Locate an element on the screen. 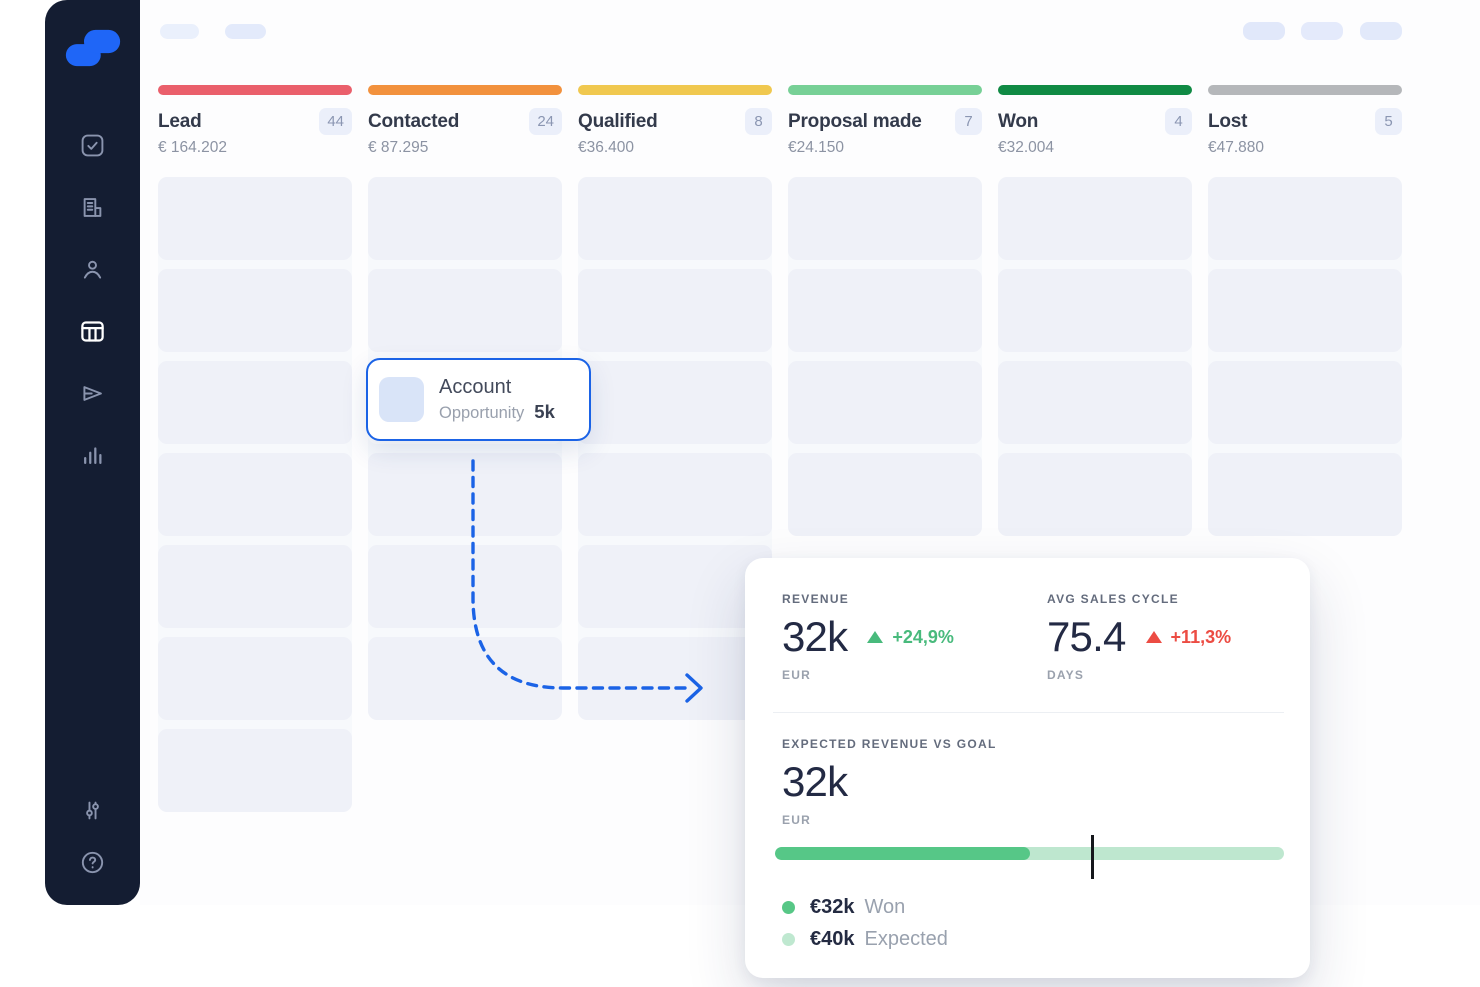 This screenshot has width=1480, height=987. sidebar-item-settings is located at coordinates (93, 813).